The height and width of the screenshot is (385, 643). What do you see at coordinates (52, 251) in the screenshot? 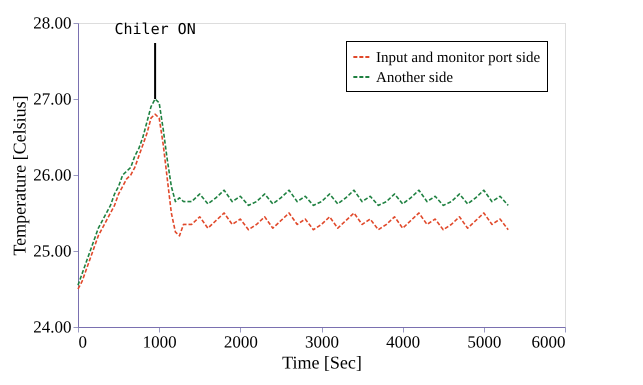
I see `y-tick-label: 25.00` at bounding box center [52, 251].